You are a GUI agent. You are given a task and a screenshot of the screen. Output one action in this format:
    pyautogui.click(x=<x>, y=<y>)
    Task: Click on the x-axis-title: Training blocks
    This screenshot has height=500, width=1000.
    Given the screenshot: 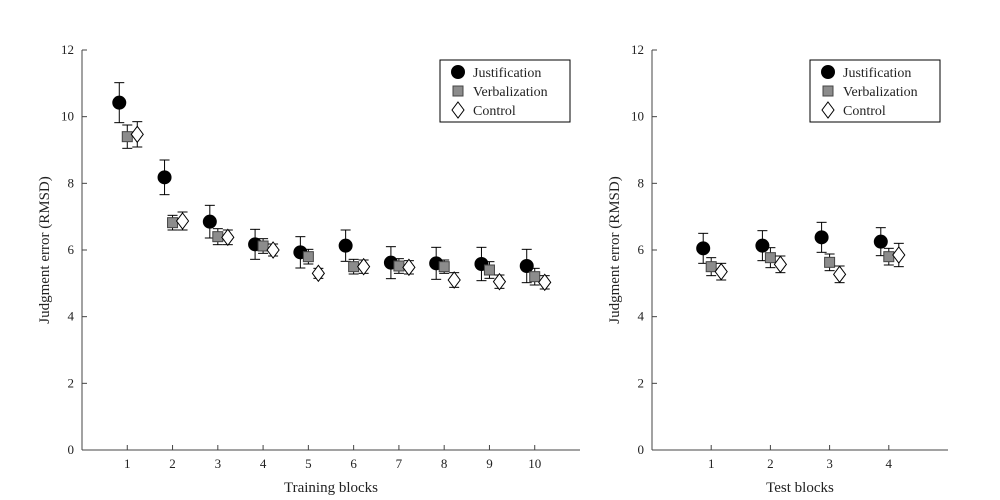 What is the action you would take?
    pyautogui.click(x=331, y=488)
    